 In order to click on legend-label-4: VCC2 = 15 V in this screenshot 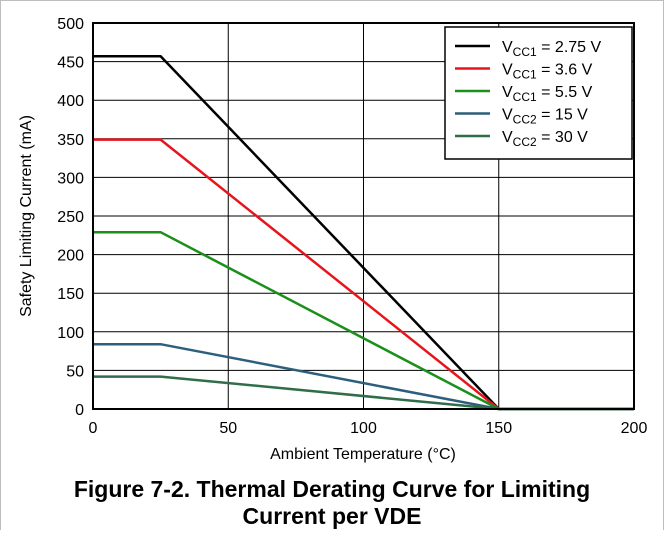, I will do `click(545, 117)`.